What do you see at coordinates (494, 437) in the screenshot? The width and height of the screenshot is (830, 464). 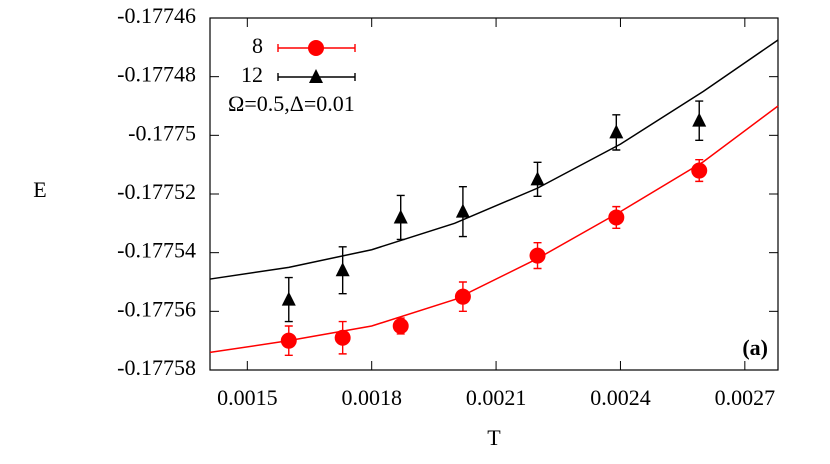 I see `x-axis-label: T` at bounding box center [494, 437].